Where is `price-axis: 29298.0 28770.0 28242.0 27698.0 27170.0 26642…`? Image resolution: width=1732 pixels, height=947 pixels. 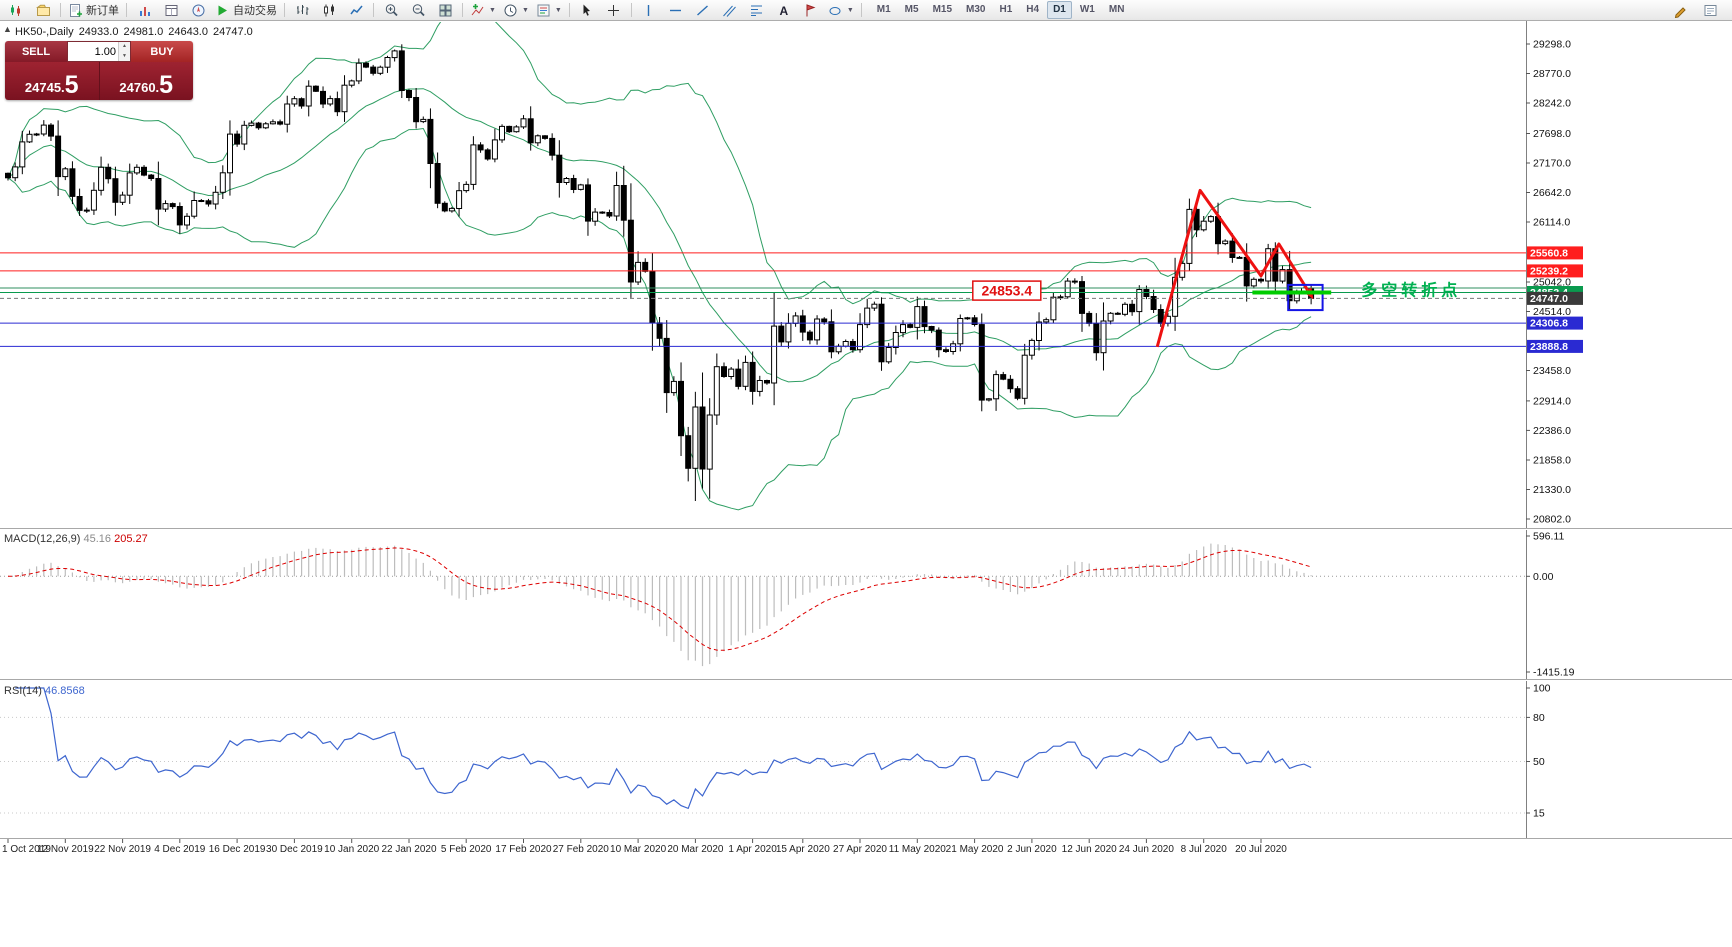
price-axis: 29298.0 28770.0 28242.0 27698.0 27170.0 26642… is located at coordinates (1554, 430).